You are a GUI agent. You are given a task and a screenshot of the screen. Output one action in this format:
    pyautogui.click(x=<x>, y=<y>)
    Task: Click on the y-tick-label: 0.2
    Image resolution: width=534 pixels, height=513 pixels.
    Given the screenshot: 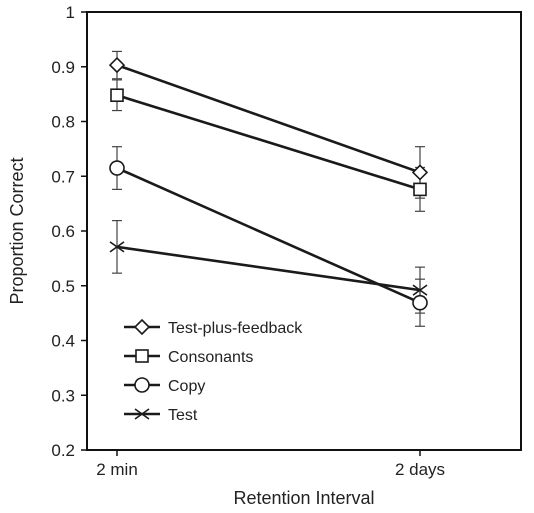 What is the action you would take?
    pyautogui.click(x=63, y=450)
    